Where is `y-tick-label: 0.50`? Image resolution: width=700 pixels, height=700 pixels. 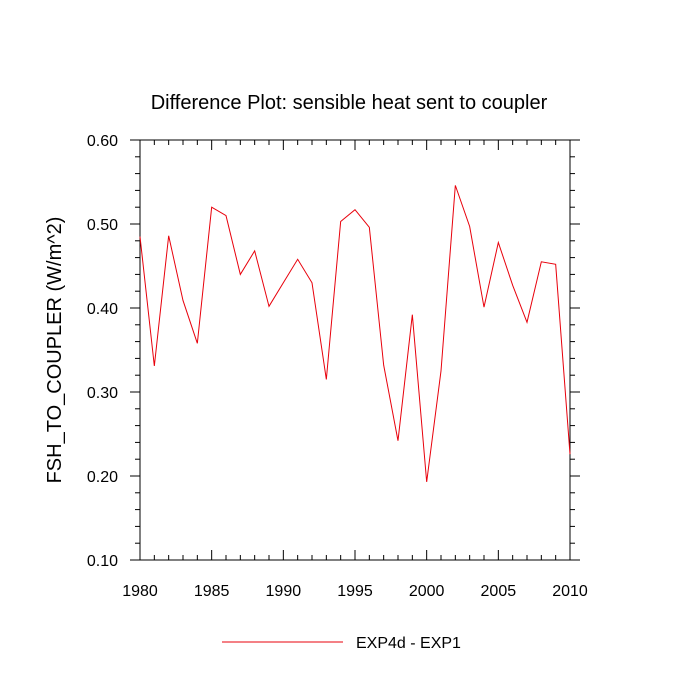 y-tick-label: 0.50 is located at coordinates (102, 225).